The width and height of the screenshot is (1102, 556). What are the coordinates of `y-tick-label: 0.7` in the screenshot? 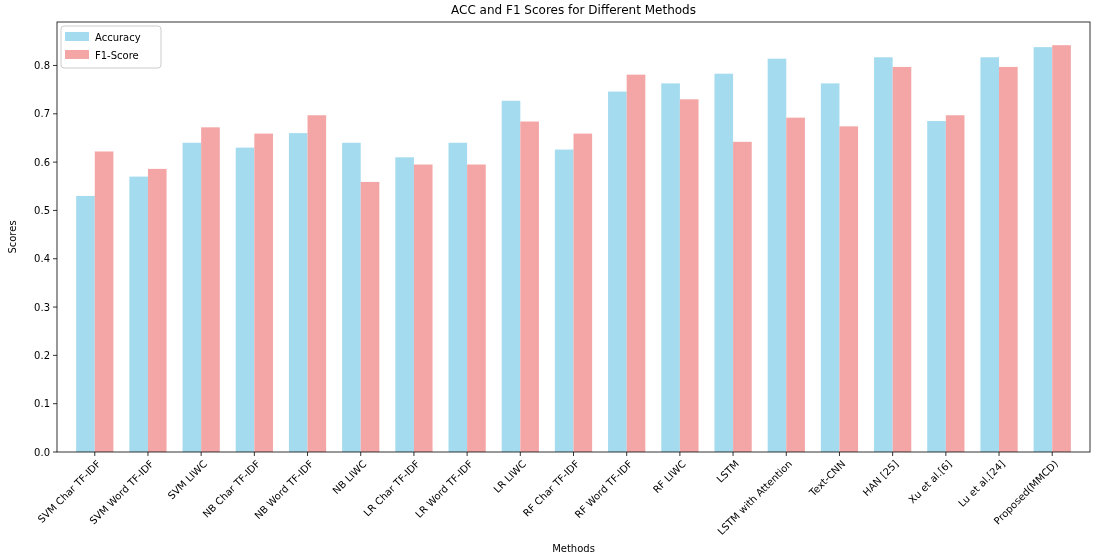 It's located at (42, 114).